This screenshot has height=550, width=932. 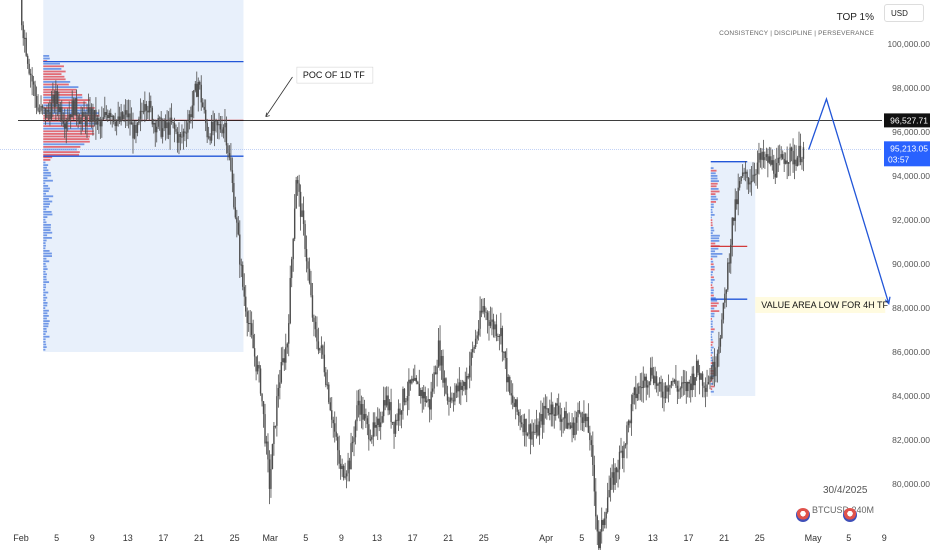 What do you see at coordinates (911, 132) in the screenshot?
I see `price-tick-label: 96,000.00` at bounding box center [911, 132].